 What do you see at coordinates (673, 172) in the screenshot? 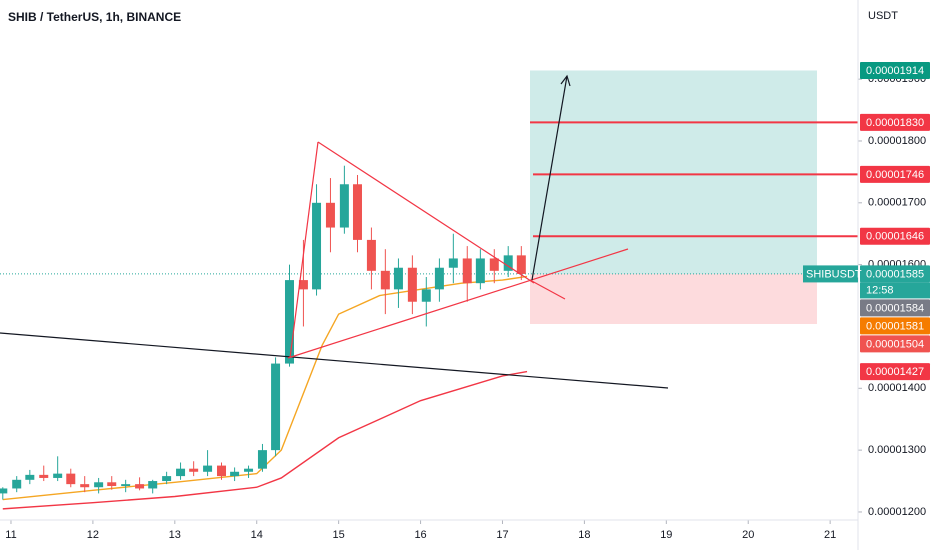
I see `target-zone` at bounding box center [673, 172].